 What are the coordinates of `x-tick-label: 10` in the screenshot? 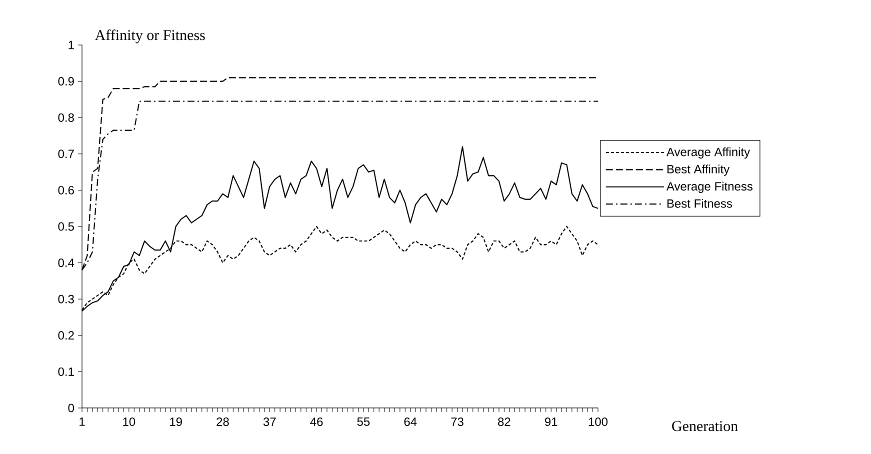 It's located at (129, 422).